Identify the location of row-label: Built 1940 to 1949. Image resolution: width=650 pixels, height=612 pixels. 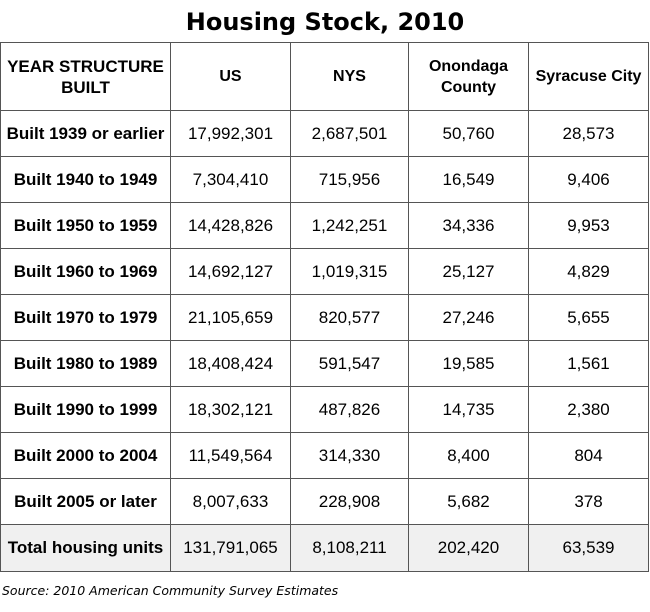
(85, 179).